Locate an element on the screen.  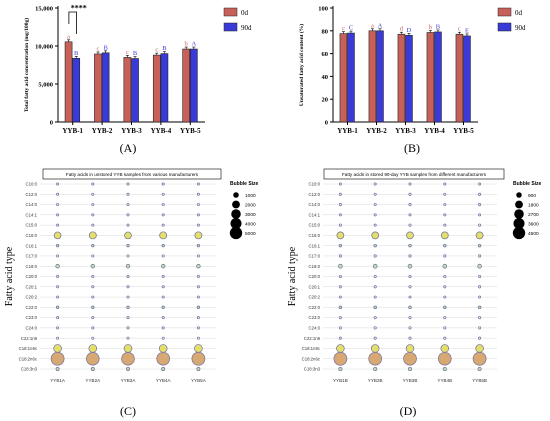
row-label: C20:1 is located at coordinates (32, 286).